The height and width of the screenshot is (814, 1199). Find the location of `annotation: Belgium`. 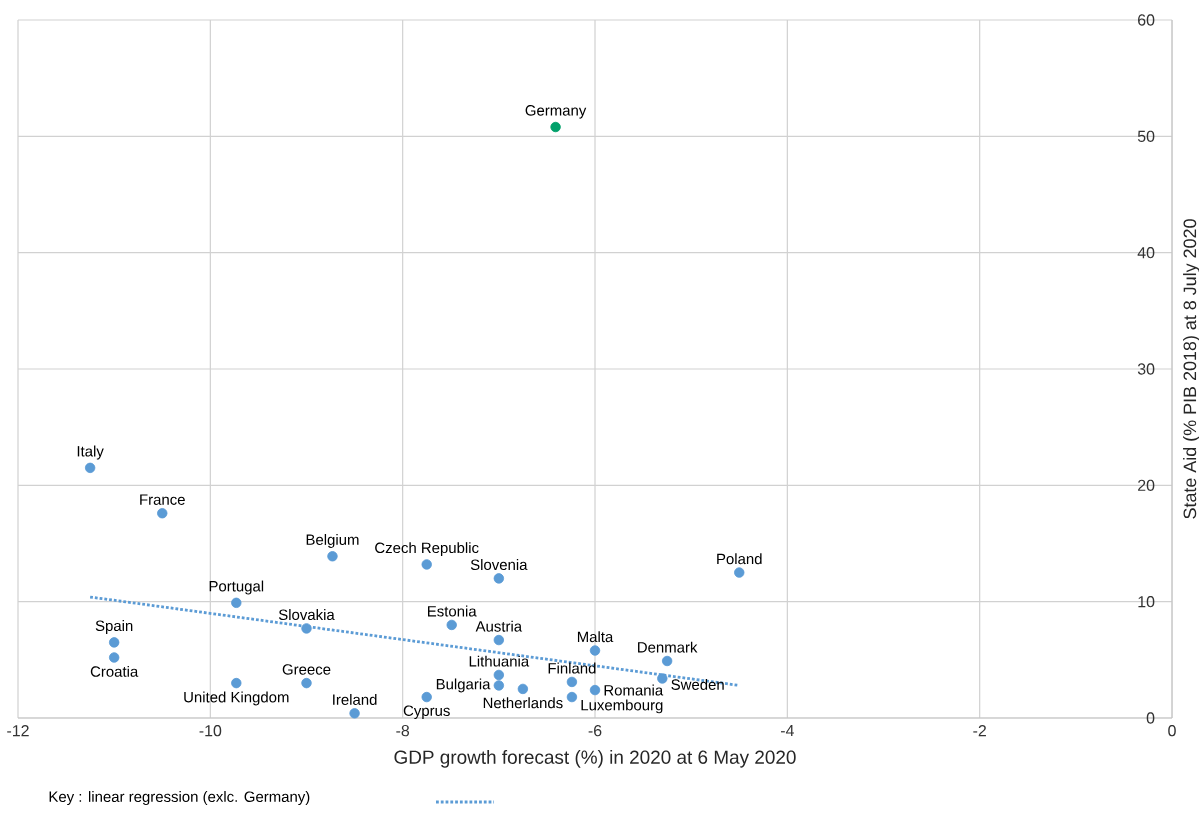

annotation: Belgium is located at coordinates (332, 541).